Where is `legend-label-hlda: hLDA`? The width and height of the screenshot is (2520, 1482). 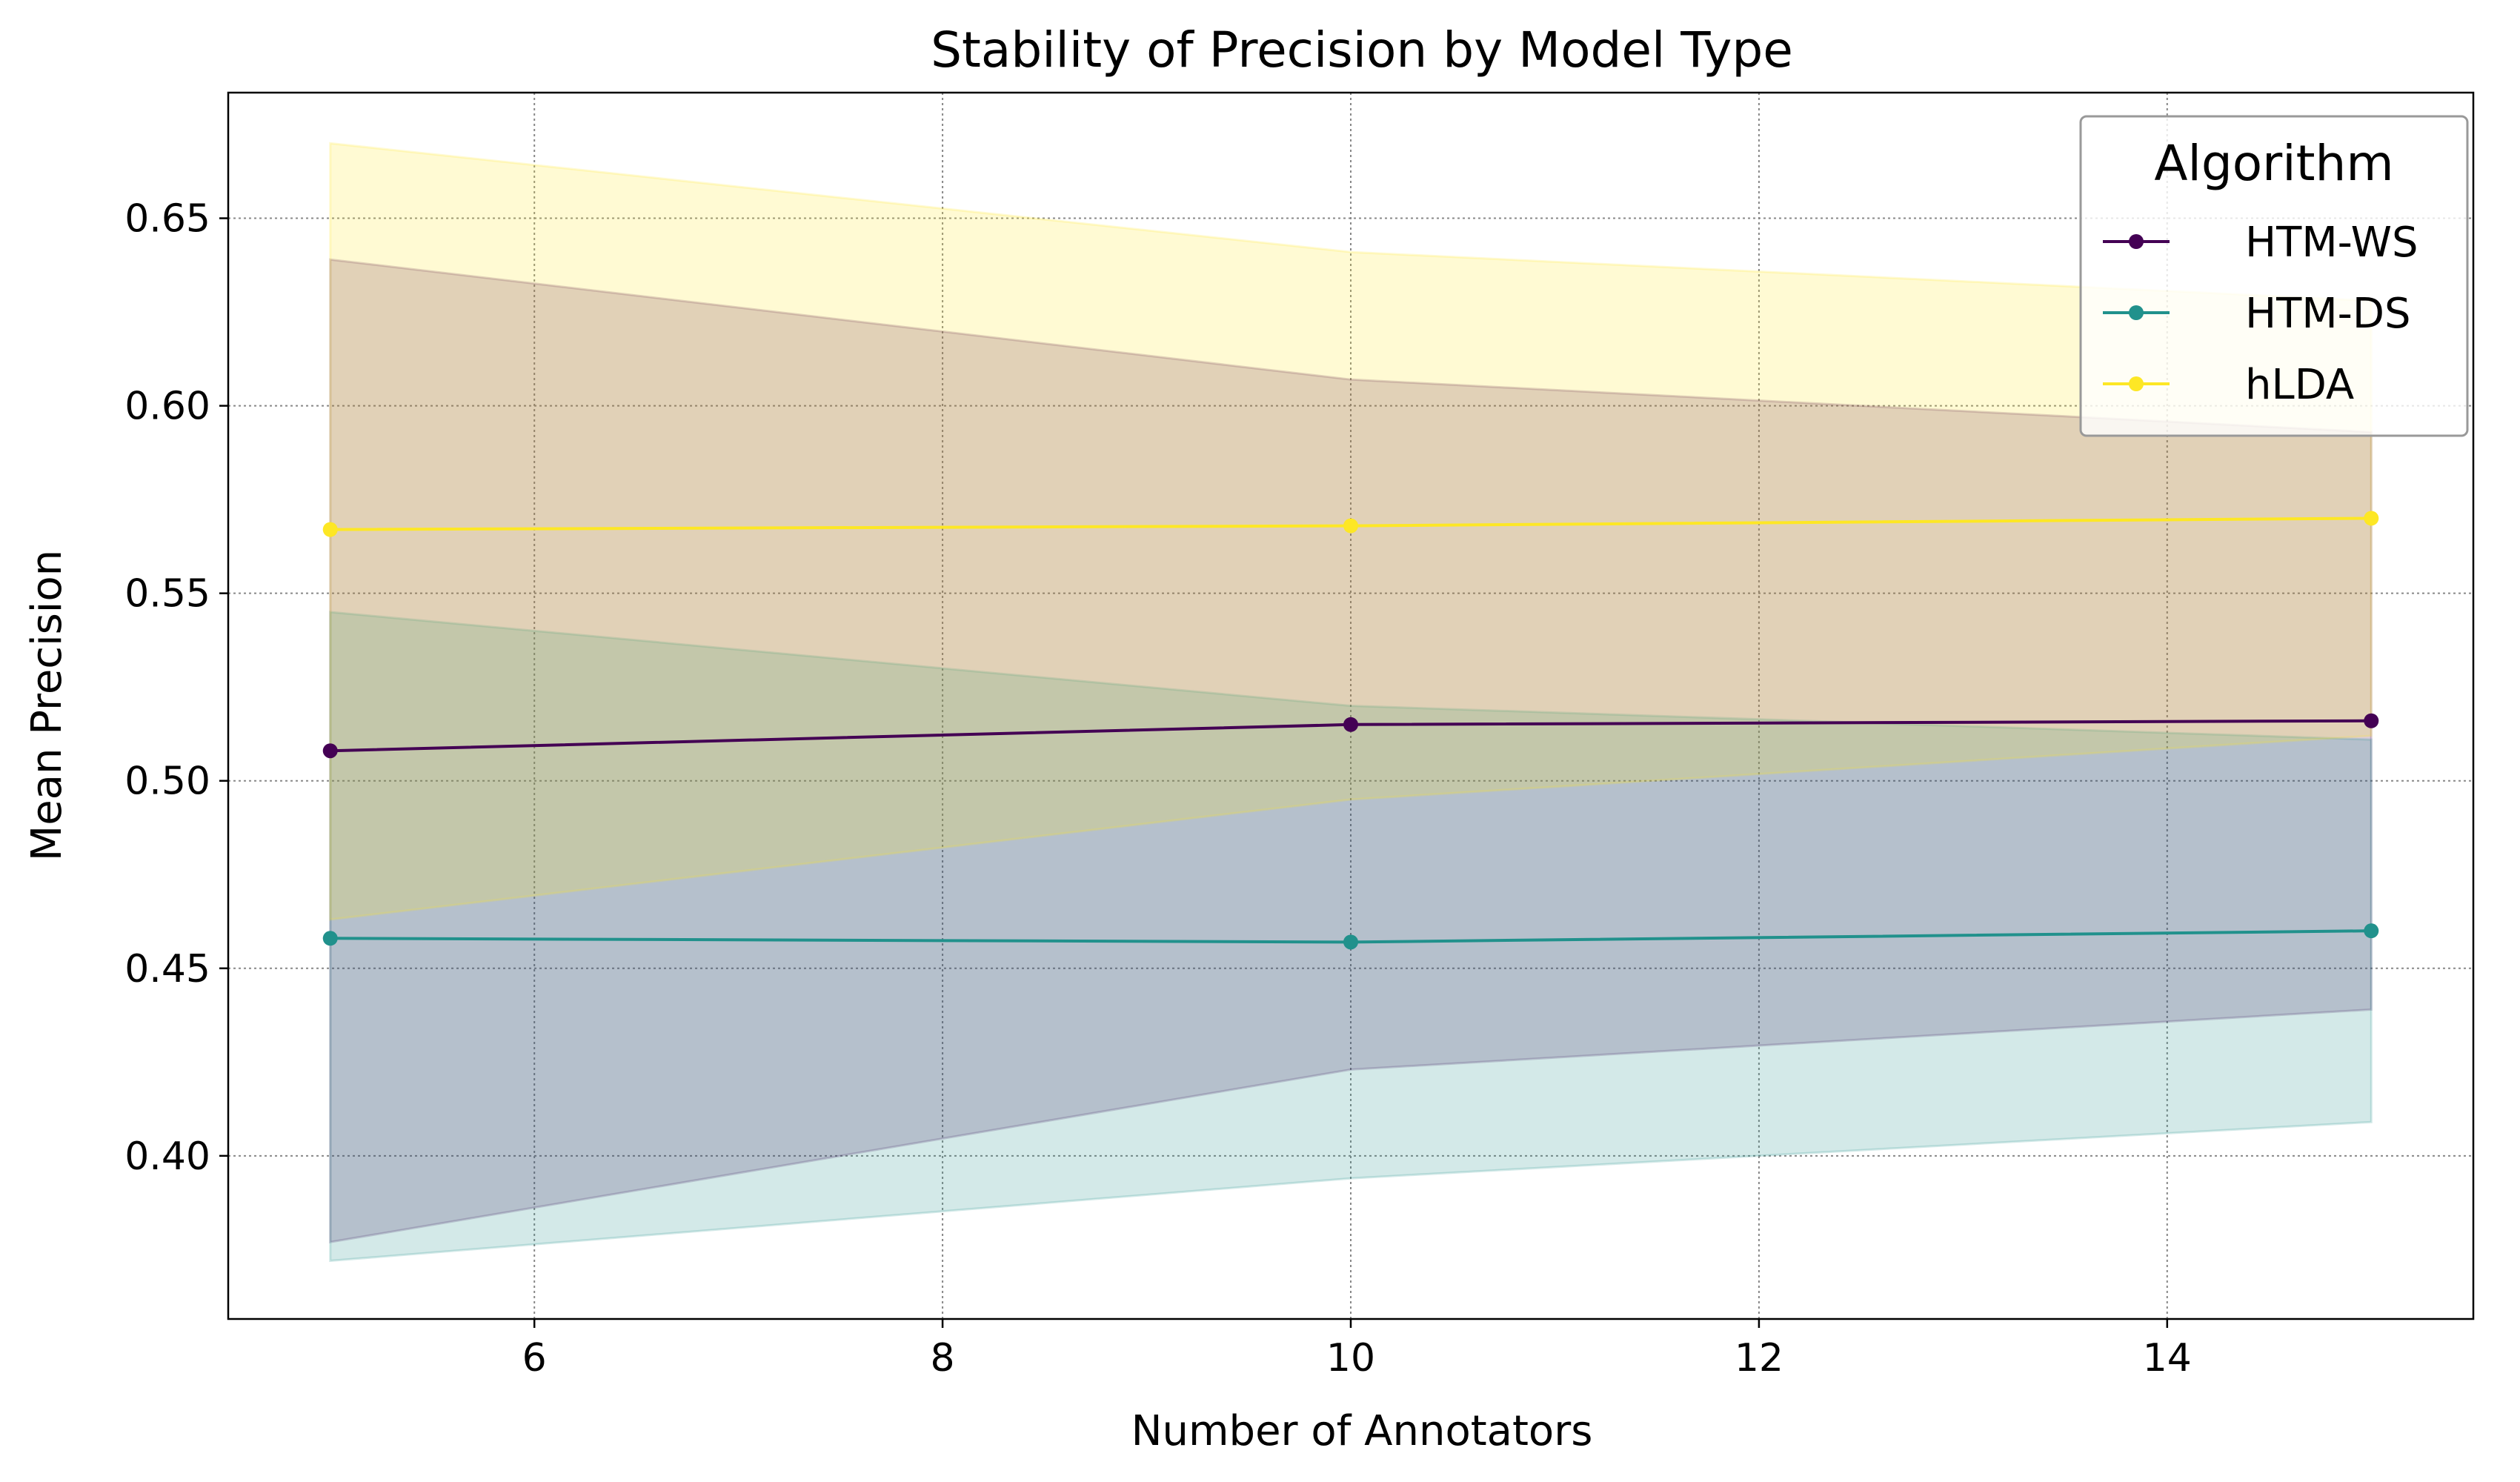 legend-label-hlda: hLDA is located at coordinates (2300, 385).